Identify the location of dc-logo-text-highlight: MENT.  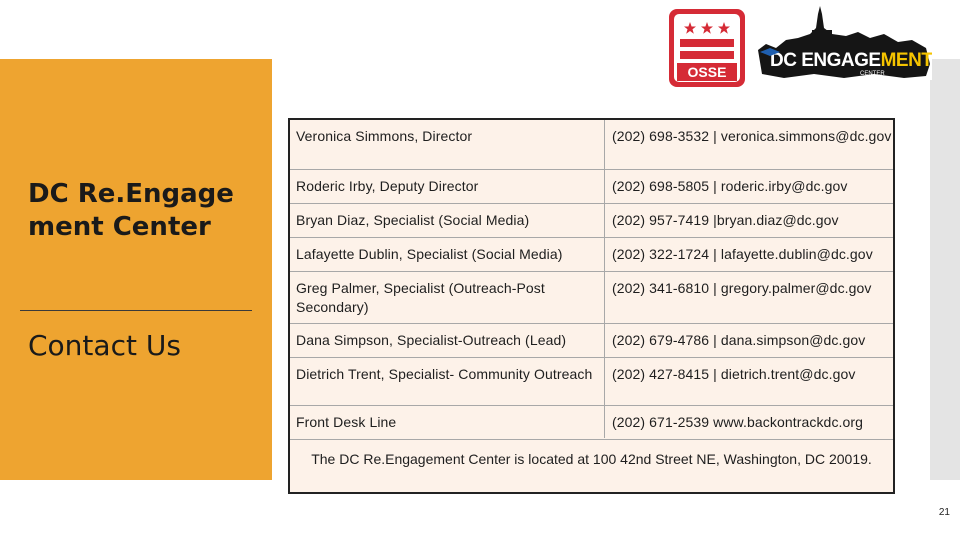
(906, 60).